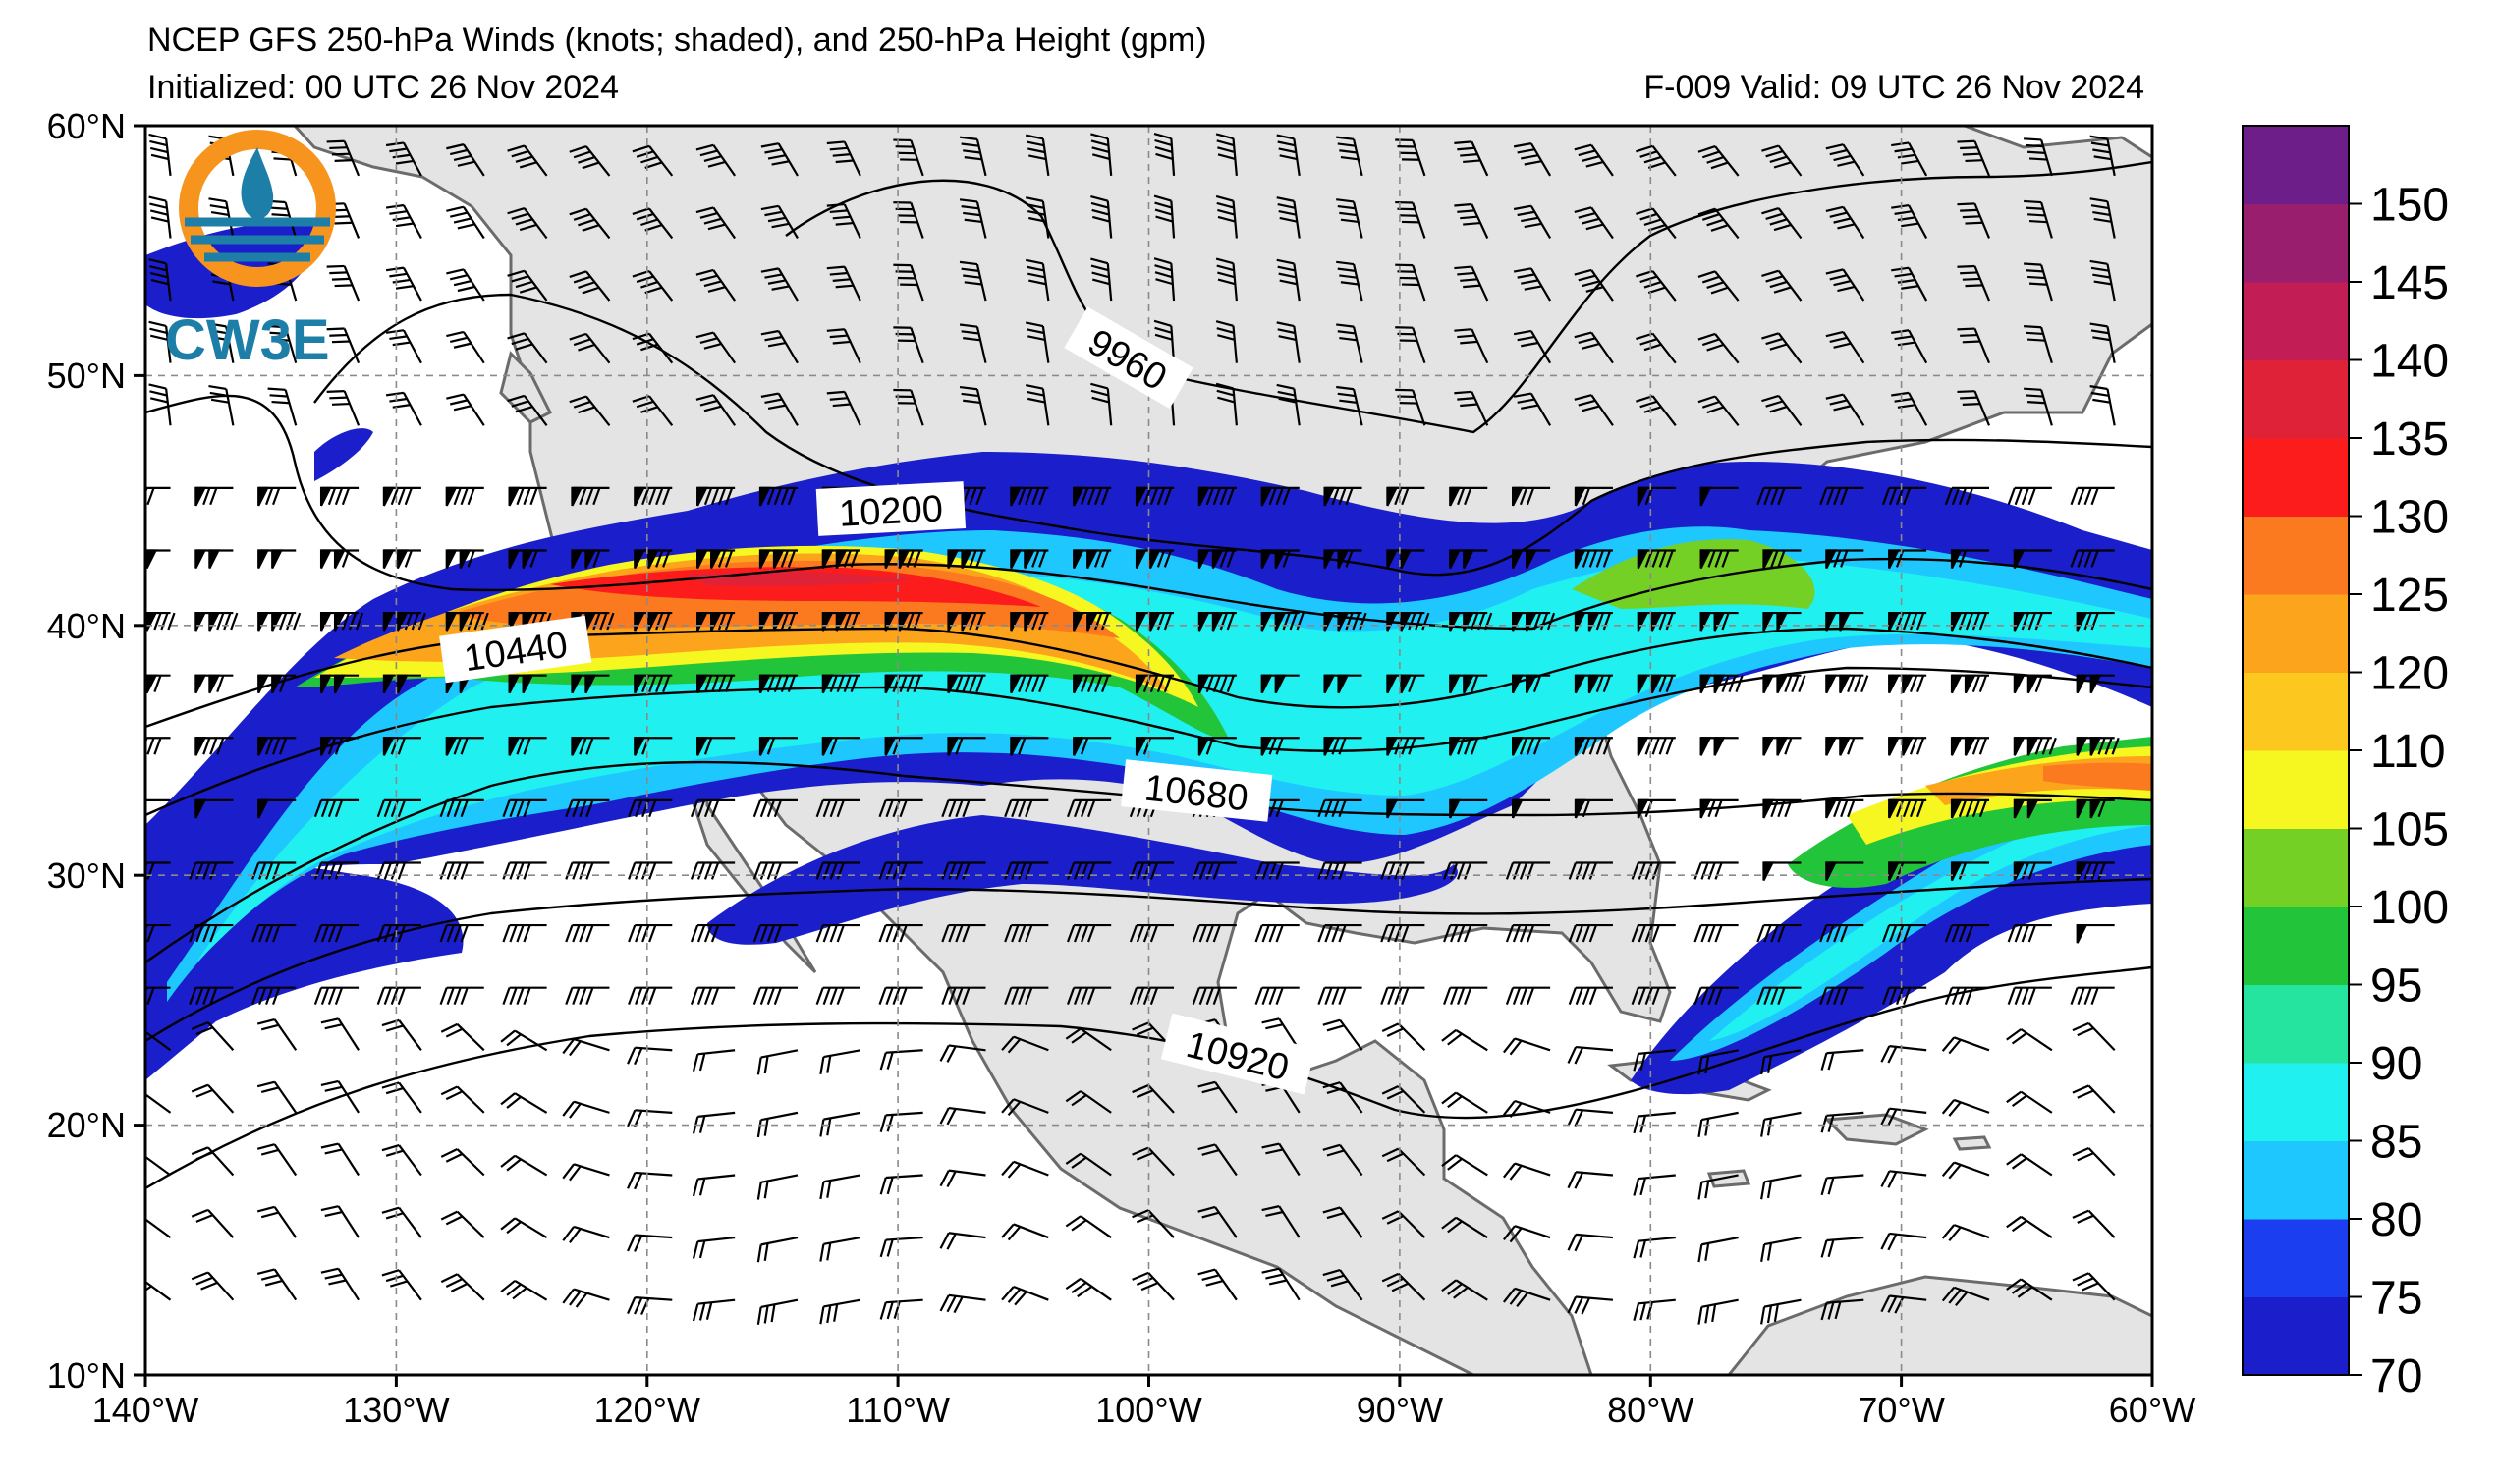 The image size is (2498, 1484). What do you see at coordinates (2396, 1220) in the screenshot?
I see `colorbar-label: 80` at bounding box center [2396, 1220].